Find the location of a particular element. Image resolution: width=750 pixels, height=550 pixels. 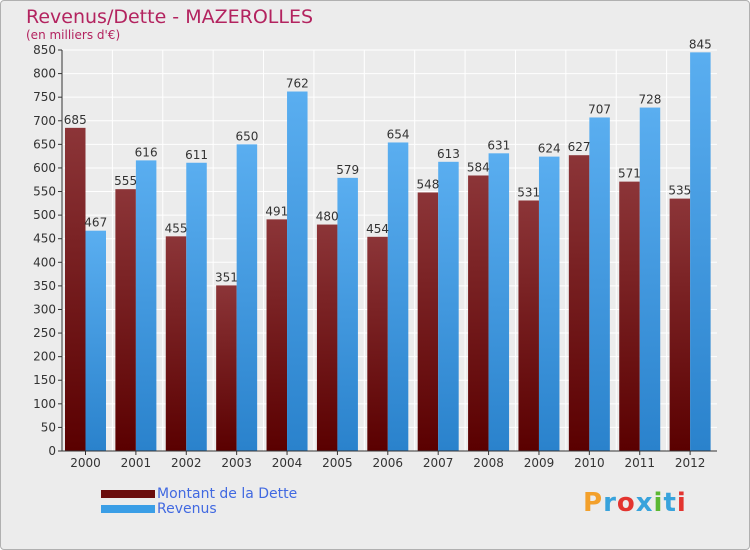

data-label: 762 is located at coordinates (297, 84).